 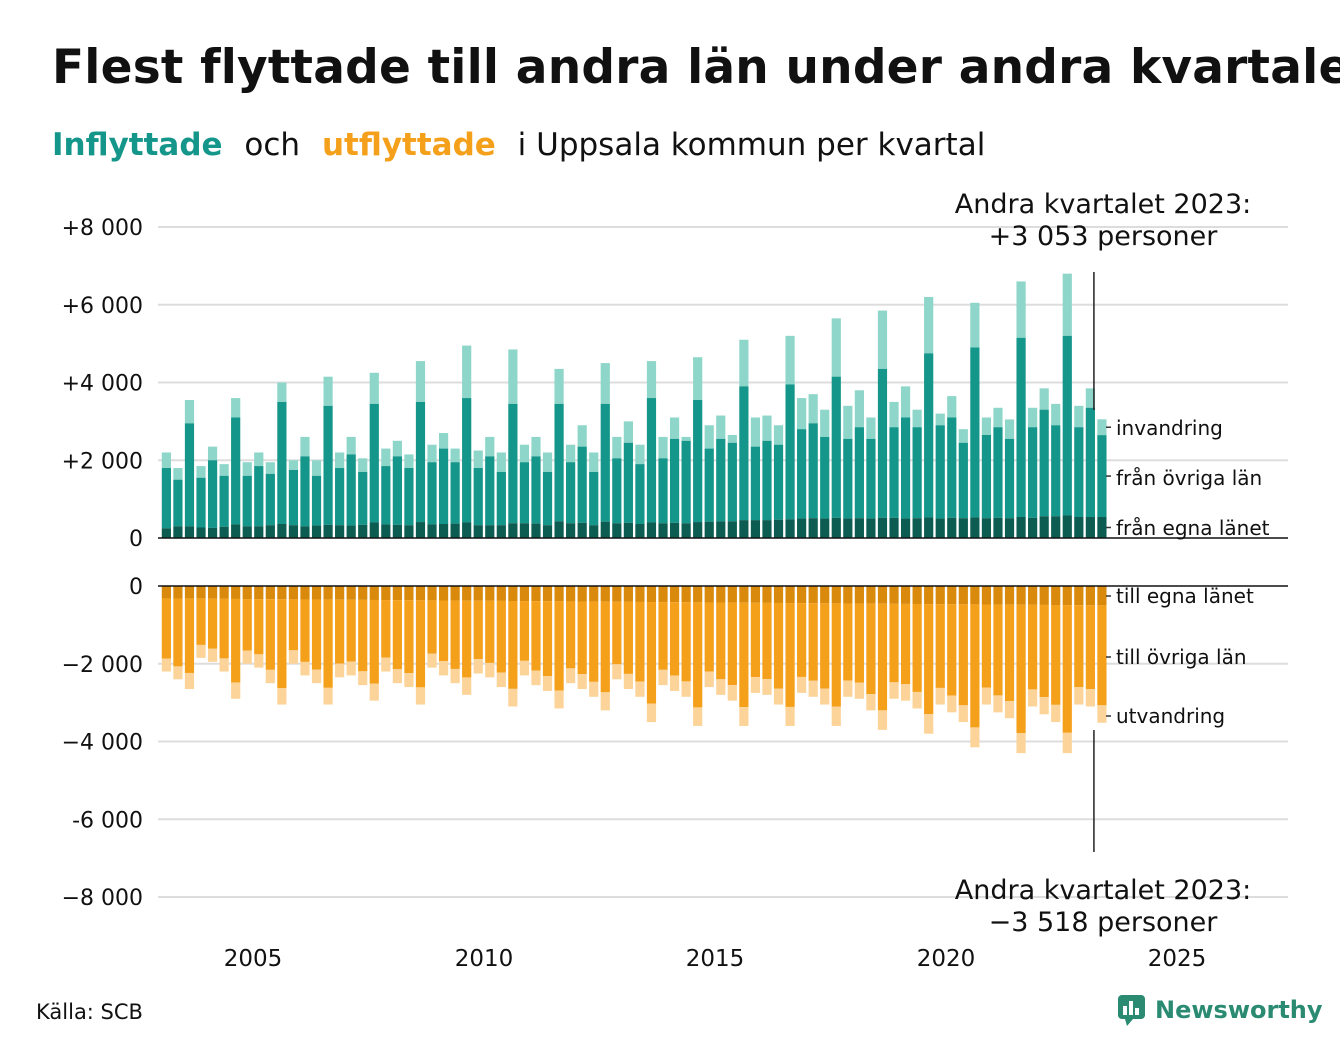 I want to click on brand-logo: Newsworthy, so click(x=1220, y=1010).